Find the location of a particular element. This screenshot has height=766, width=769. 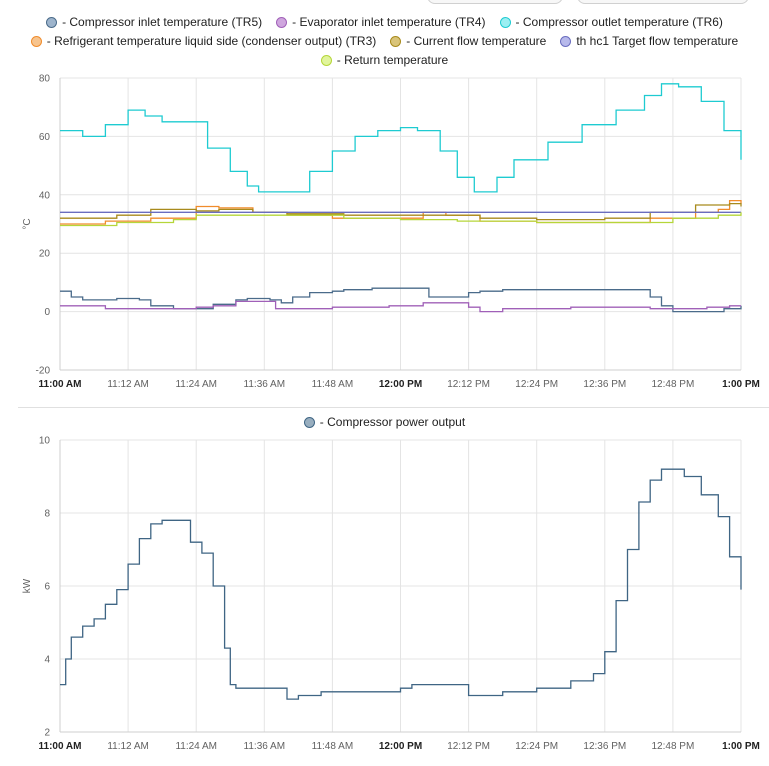

legend-item-th-hc1-target-flow-temperature: th hc1 Target flow temperature is located at coordinates (649, 41).